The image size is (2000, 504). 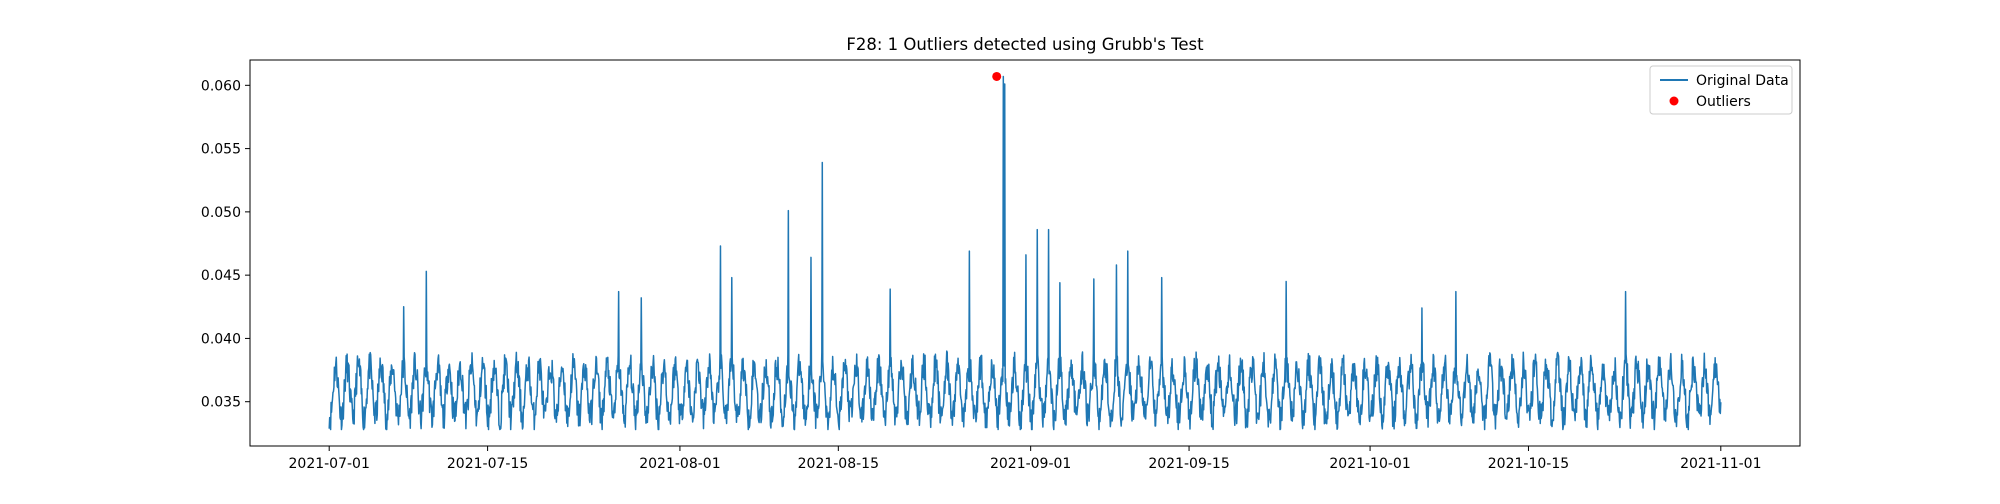 I want to click on legend-swatch-outliers, so click(x=1674, y=101).